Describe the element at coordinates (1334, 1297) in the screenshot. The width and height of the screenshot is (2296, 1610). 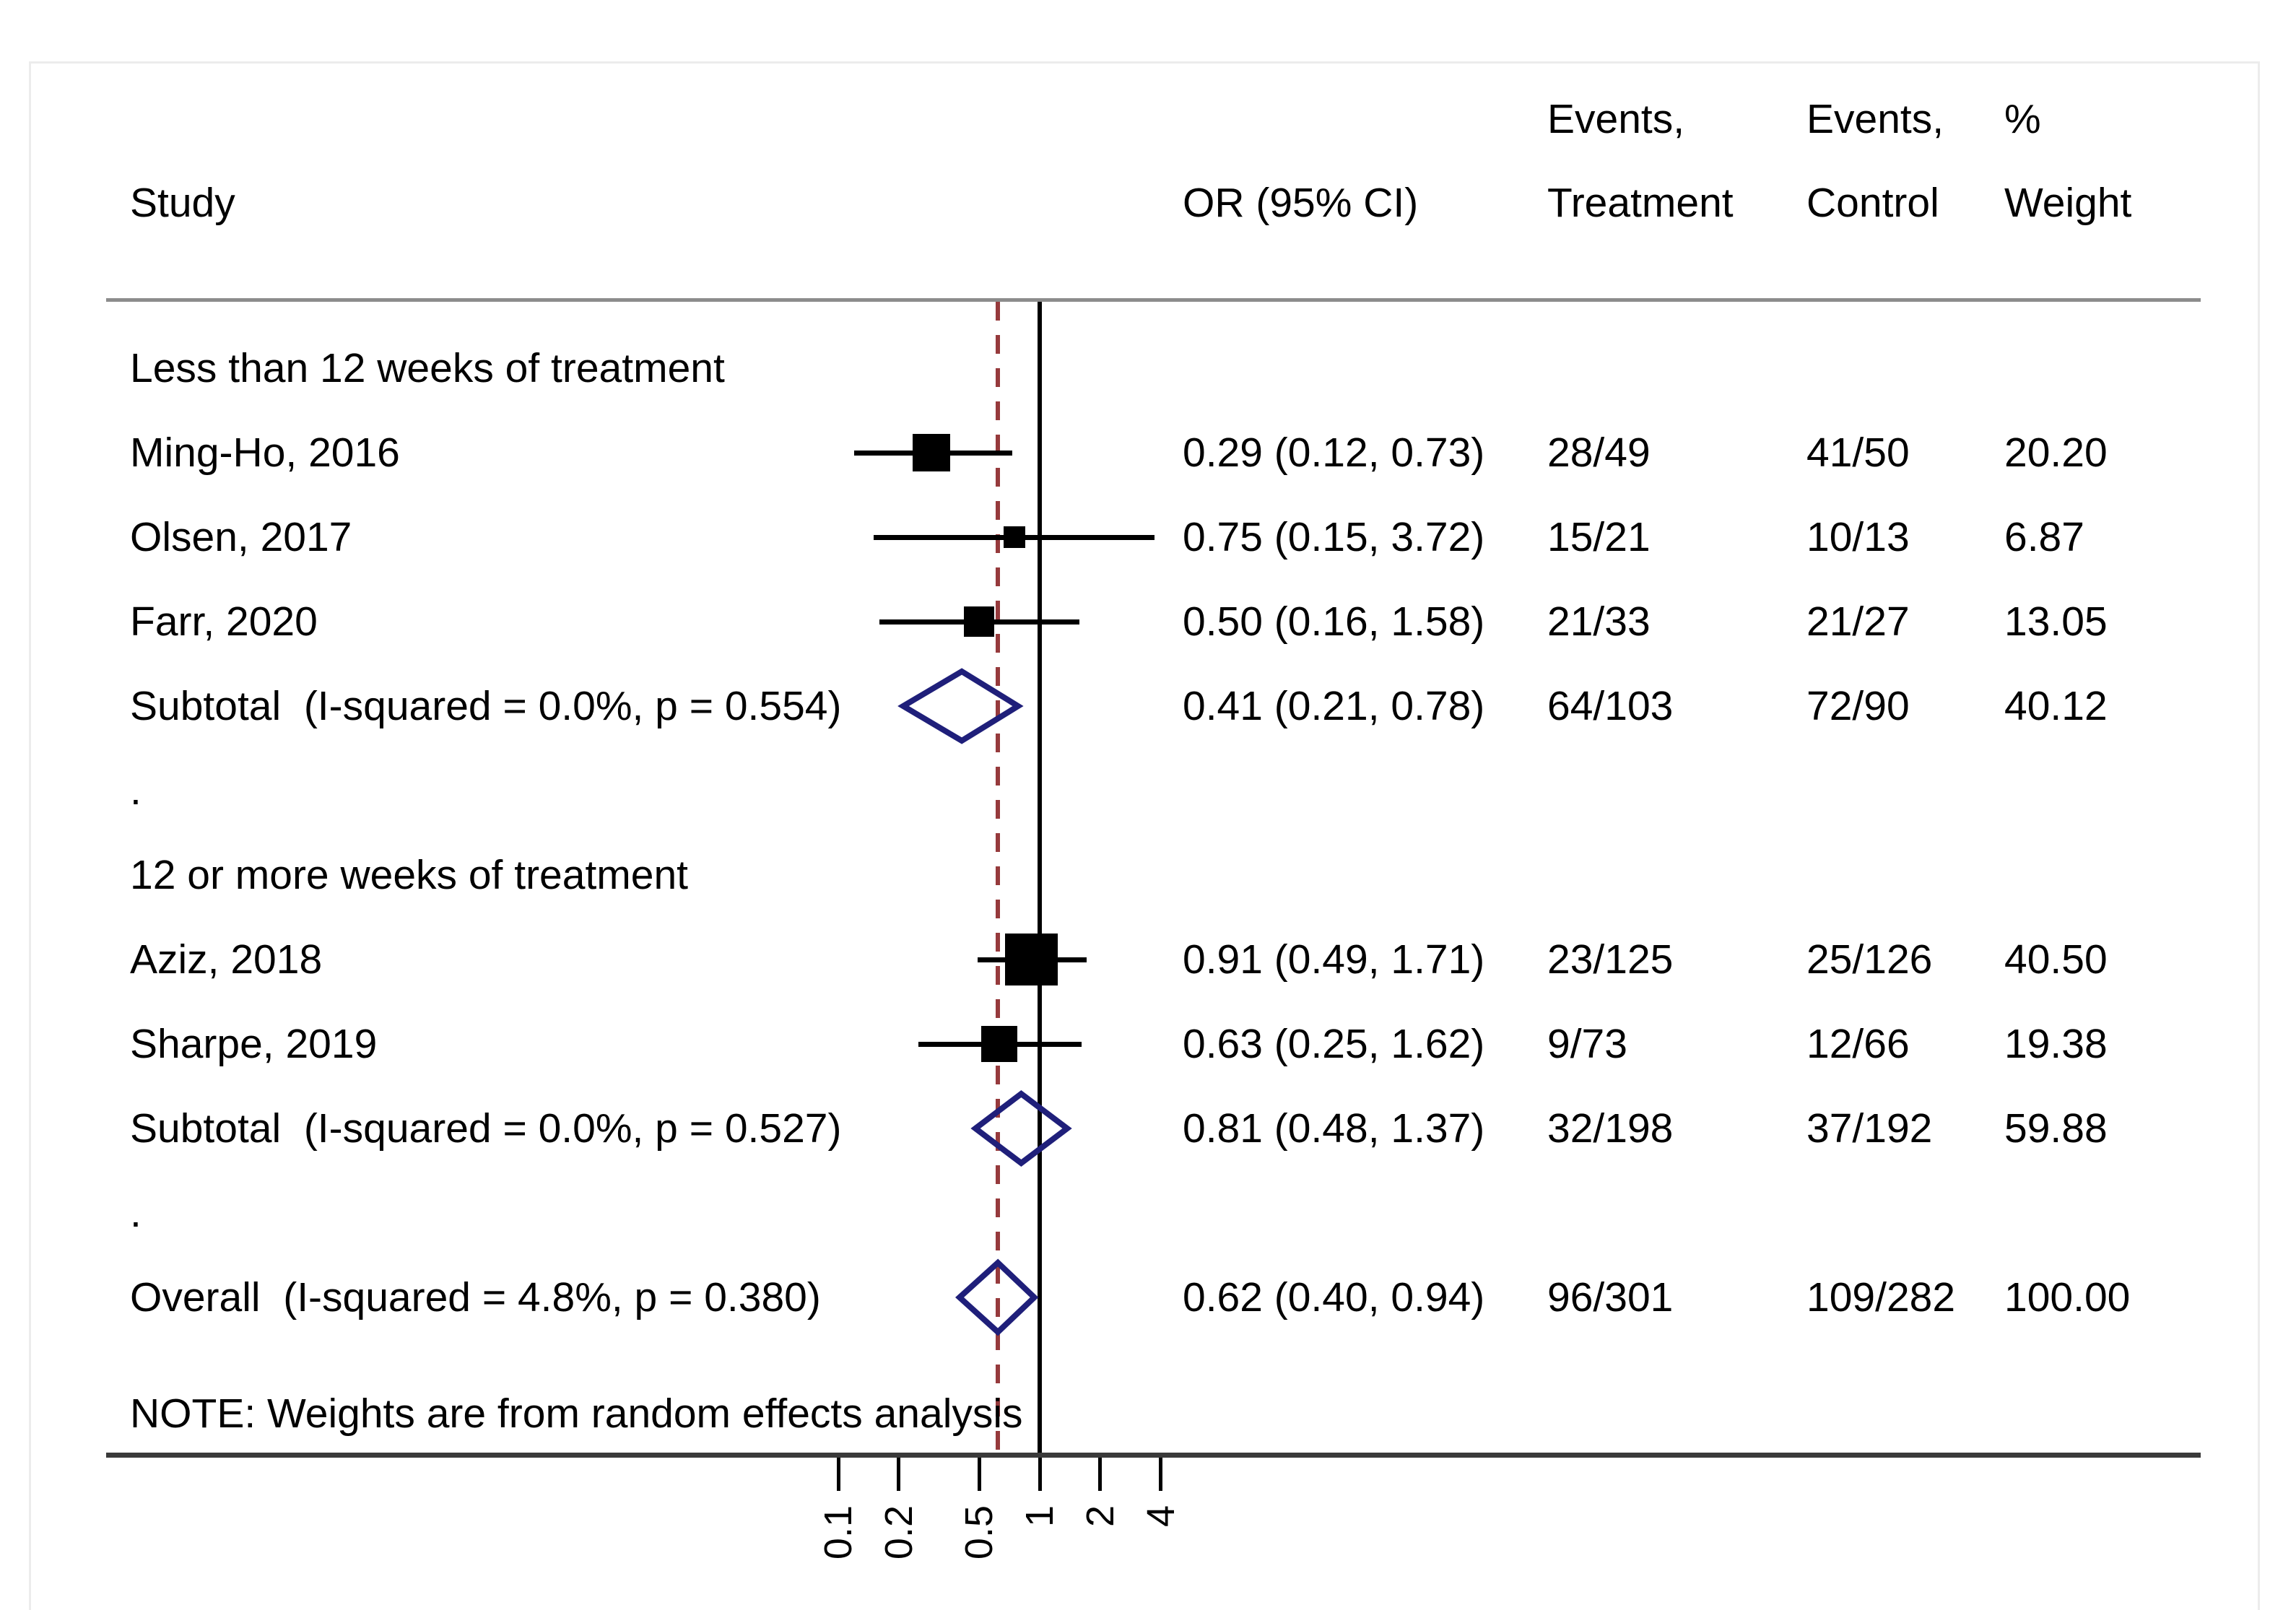
I see `or-value: 0.62 (0.40, 0.94)` at that location.